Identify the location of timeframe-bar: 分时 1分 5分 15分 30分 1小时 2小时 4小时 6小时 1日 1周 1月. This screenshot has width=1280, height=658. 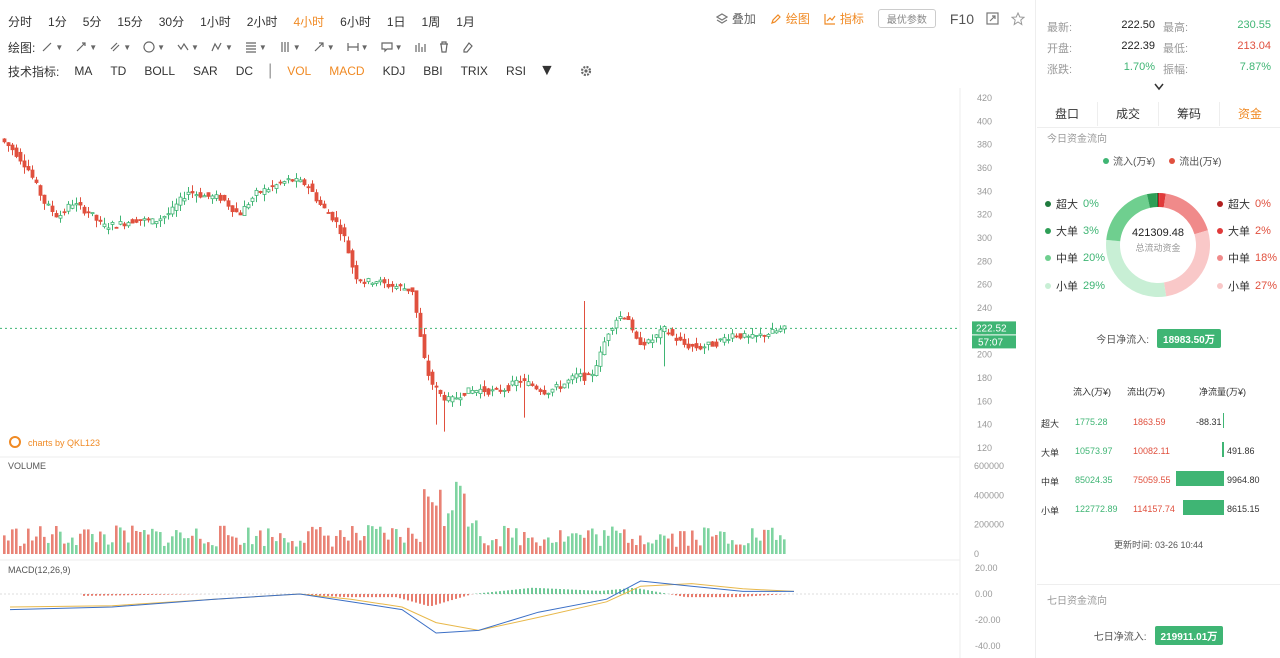
(241, 21).